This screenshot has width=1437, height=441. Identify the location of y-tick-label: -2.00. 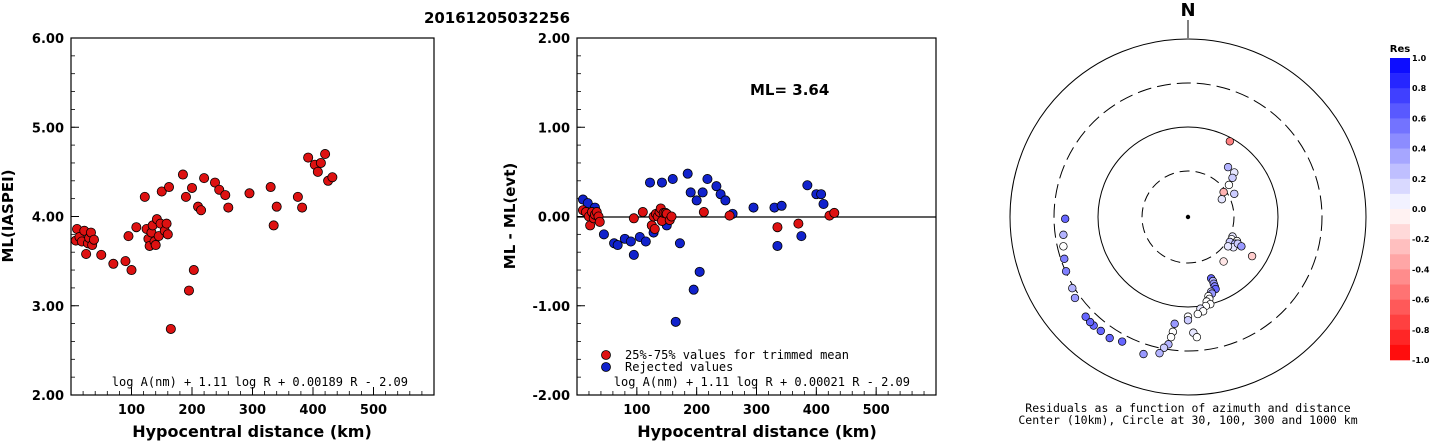
(551, 396).